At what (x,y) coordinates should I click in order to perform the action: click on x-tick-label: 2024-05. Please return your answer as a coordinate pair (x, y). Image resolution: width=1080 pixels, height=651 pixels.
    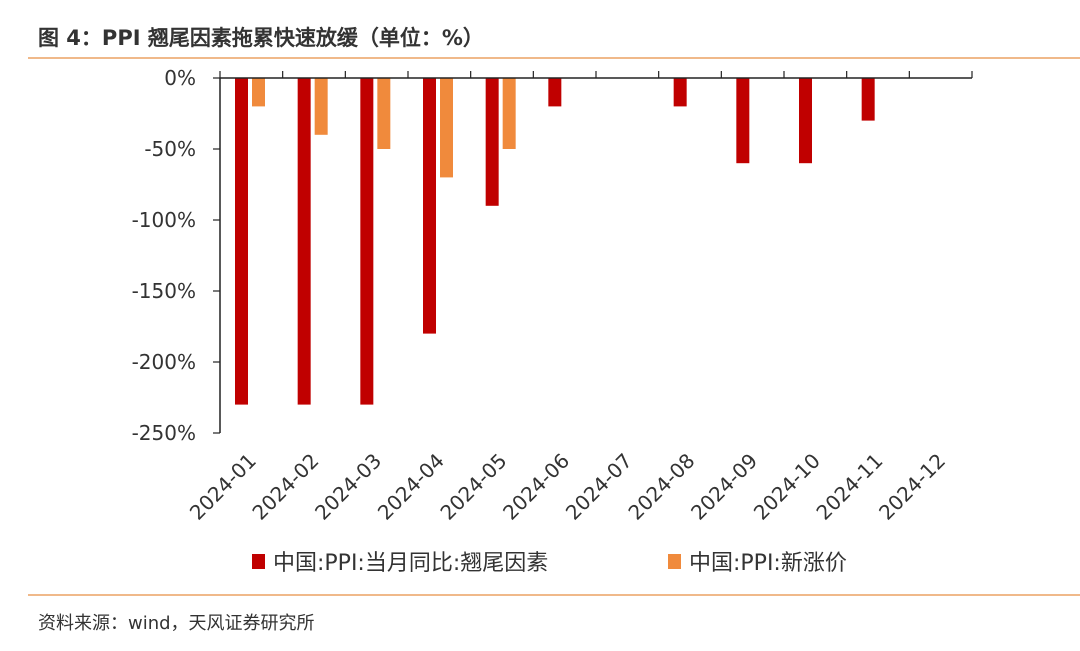
    Looking at the image, I should click on (473, 487).